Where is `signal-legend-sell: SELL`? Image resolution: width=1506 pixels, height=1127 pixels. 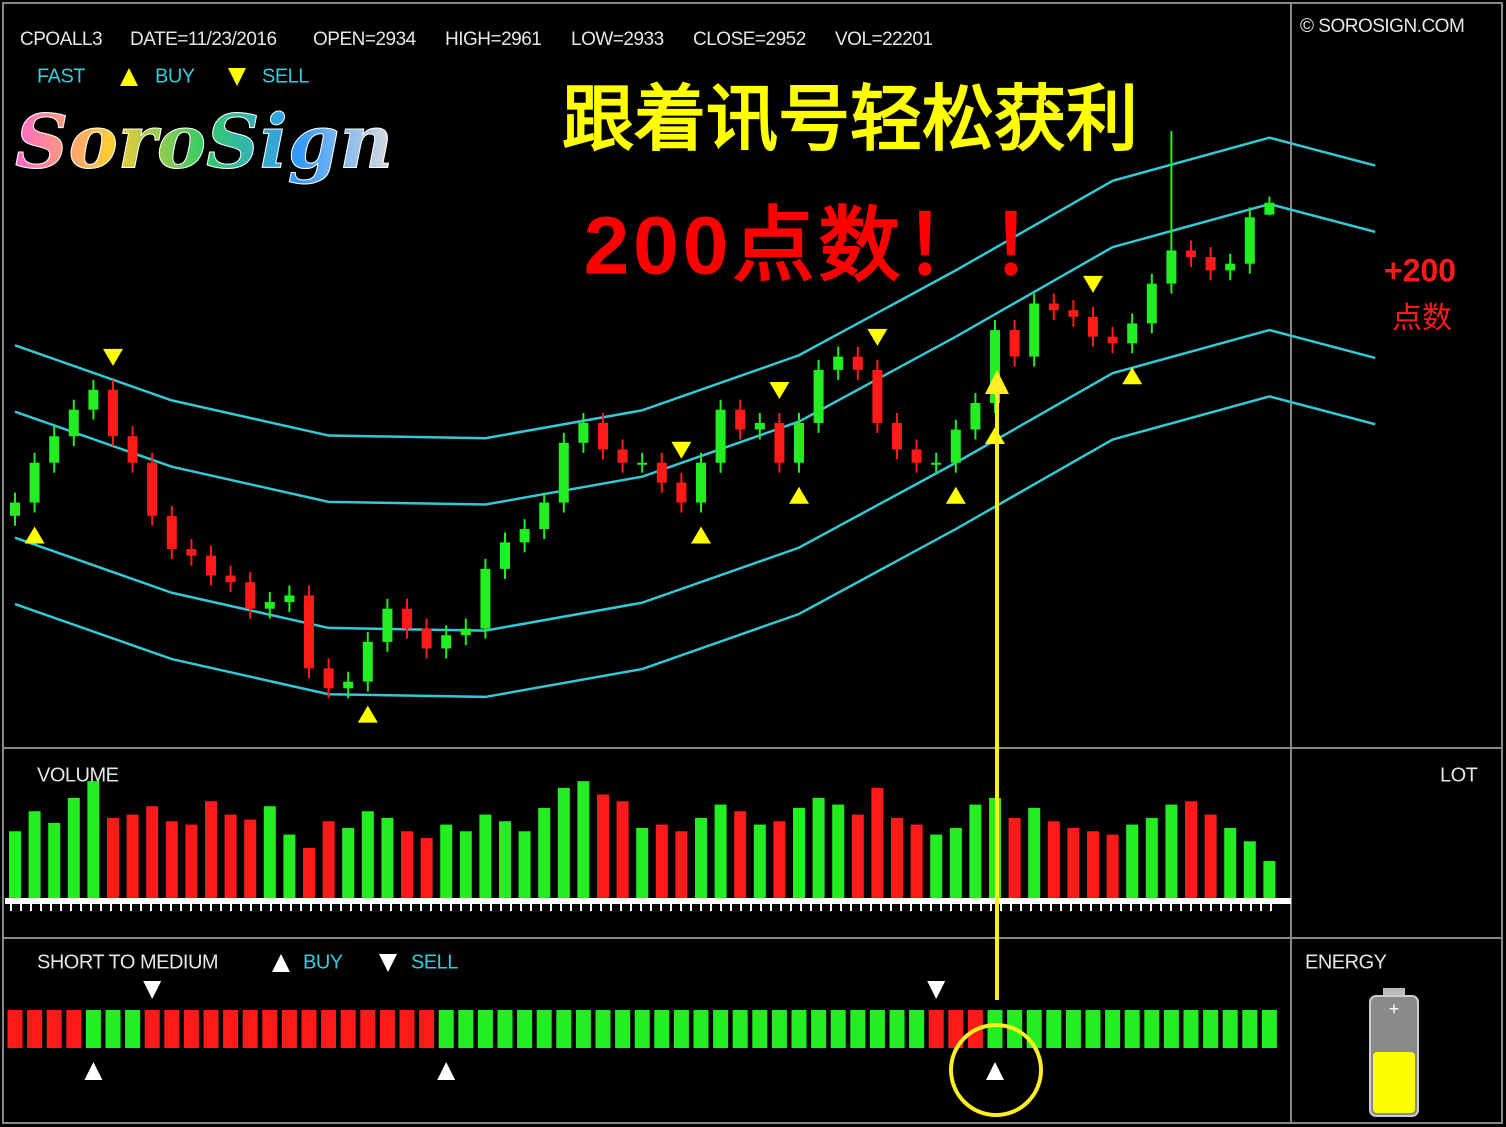
signal-legend-sell: SELL is located at coordinates (434, 962).